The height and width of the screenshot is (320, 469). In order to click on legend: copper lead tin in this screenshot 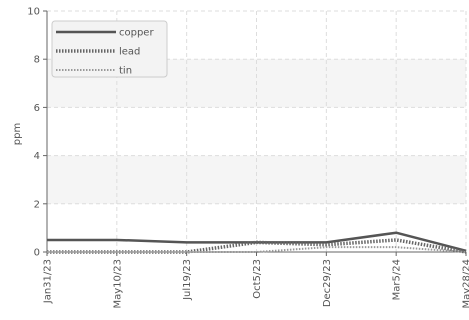, I will do `click(109, 49)`.